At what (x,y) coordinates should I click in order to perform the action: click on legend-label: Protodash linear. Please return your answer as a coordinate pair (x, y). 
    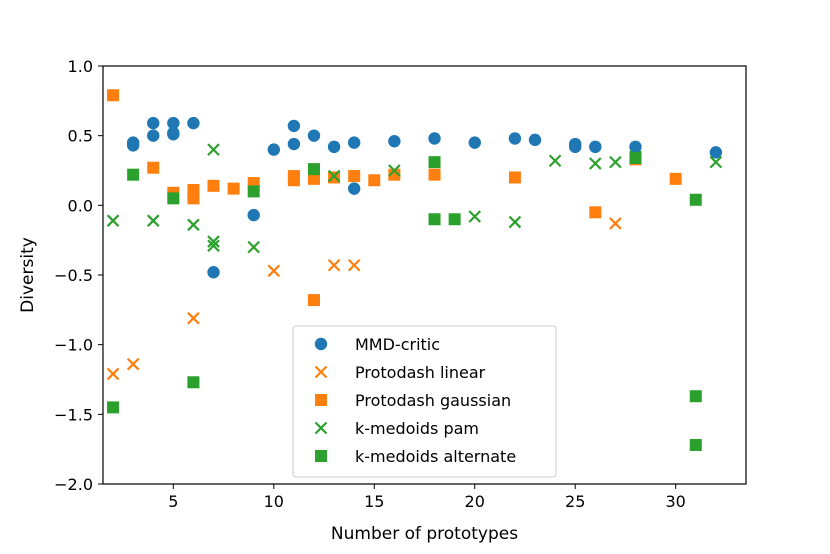
    Looking at the image, I should click on (420, 372).